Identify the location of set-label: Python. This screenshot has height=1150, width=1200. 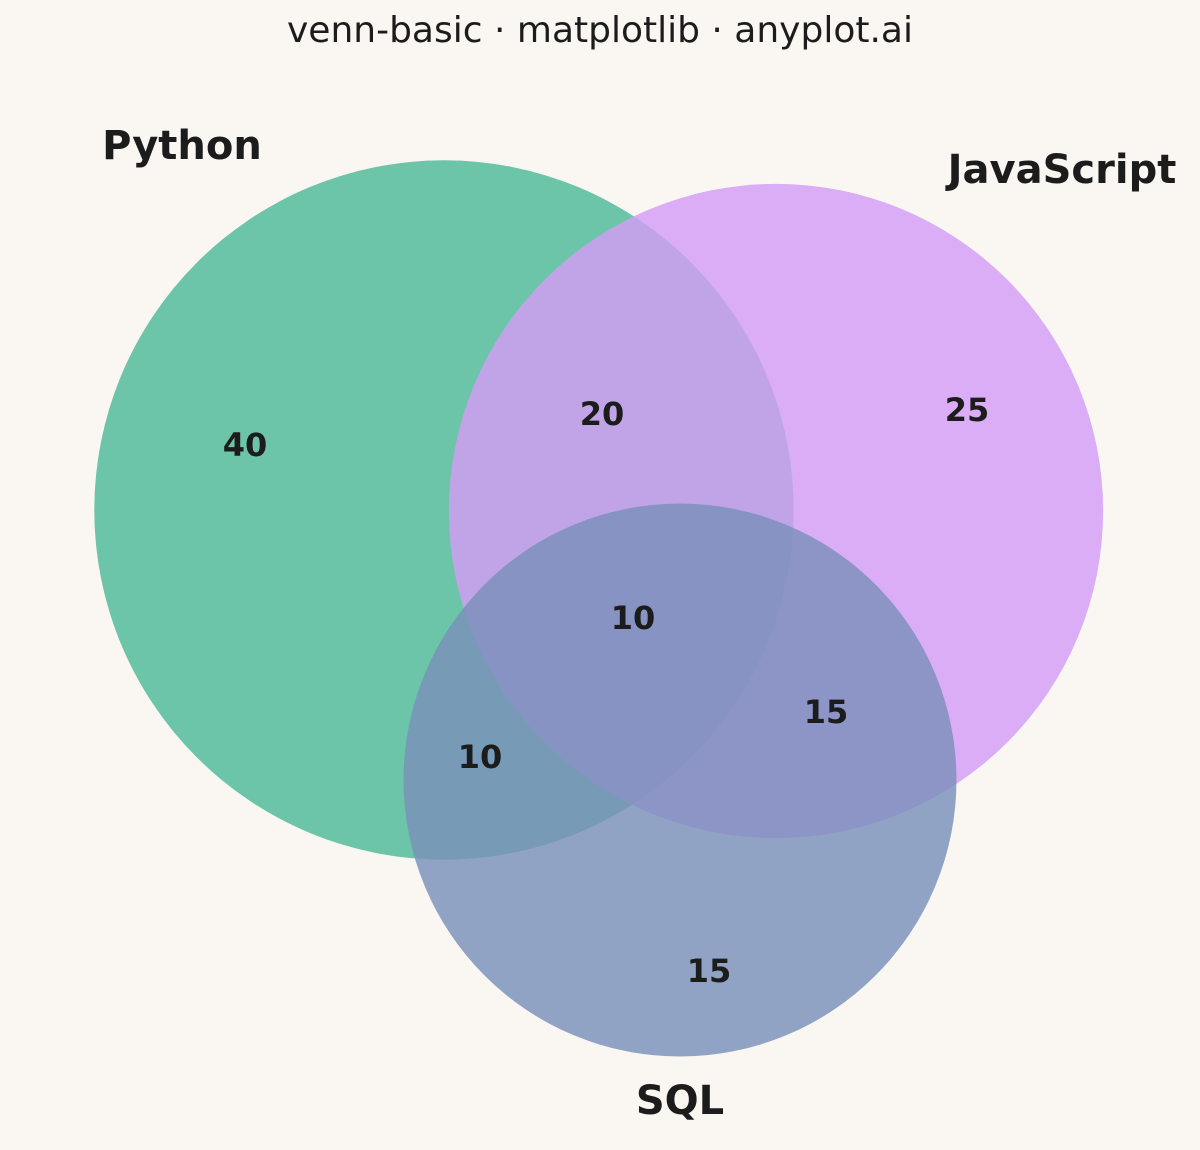
(182, 146).